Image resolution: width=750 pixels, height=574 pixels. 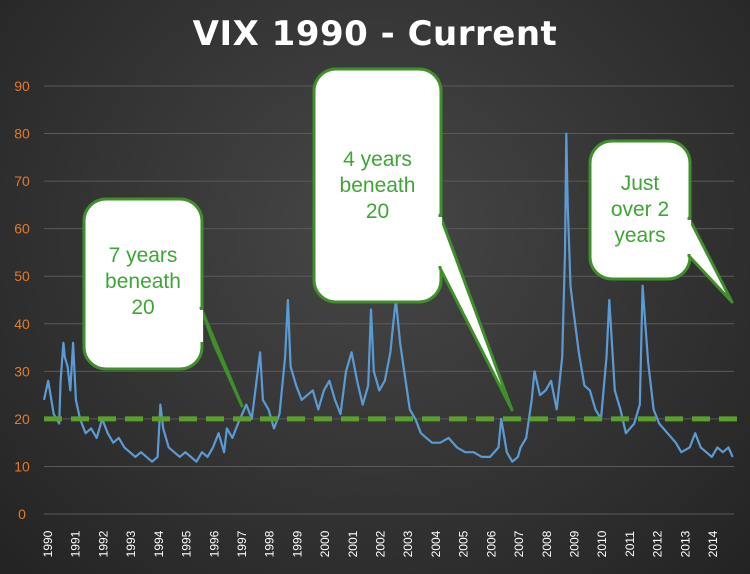 What do you see at coordinates (48, 543) in the screenshot?
I see `x-tick-label: 1990` at bounding box center [48, 543].